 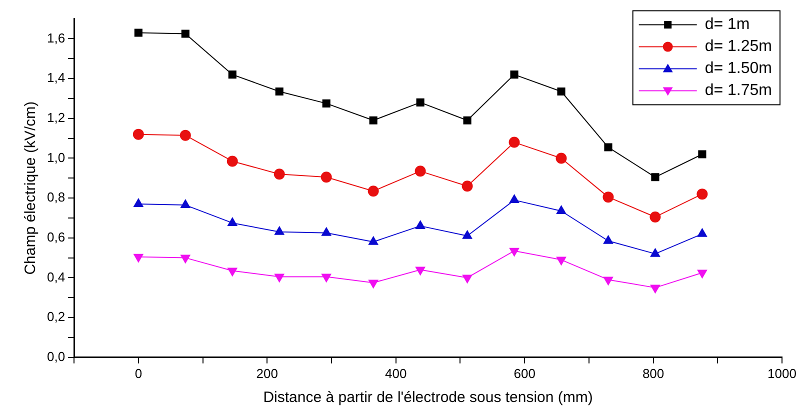 I want to click on legend-label: d= 1.75m, so click(x=738, y=91).